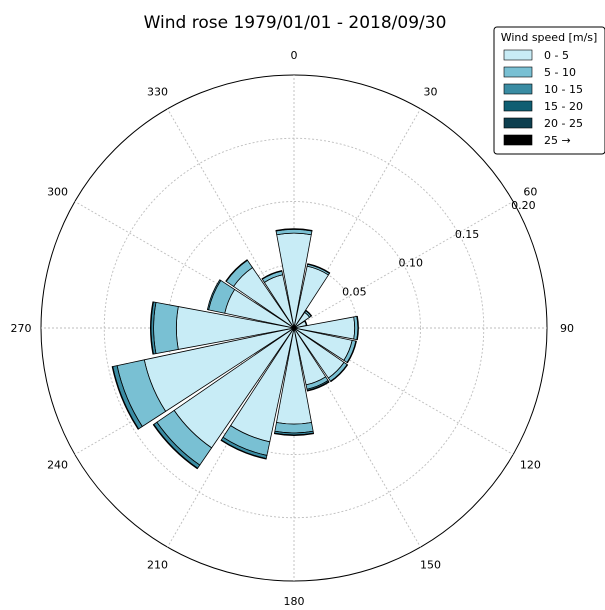 This screenshot has height=610, width=605. What do you see at coordinates (467, 234) in the screenshot?
I see `radial-label-0_15: 0.15` at bounding box center [467, 234].